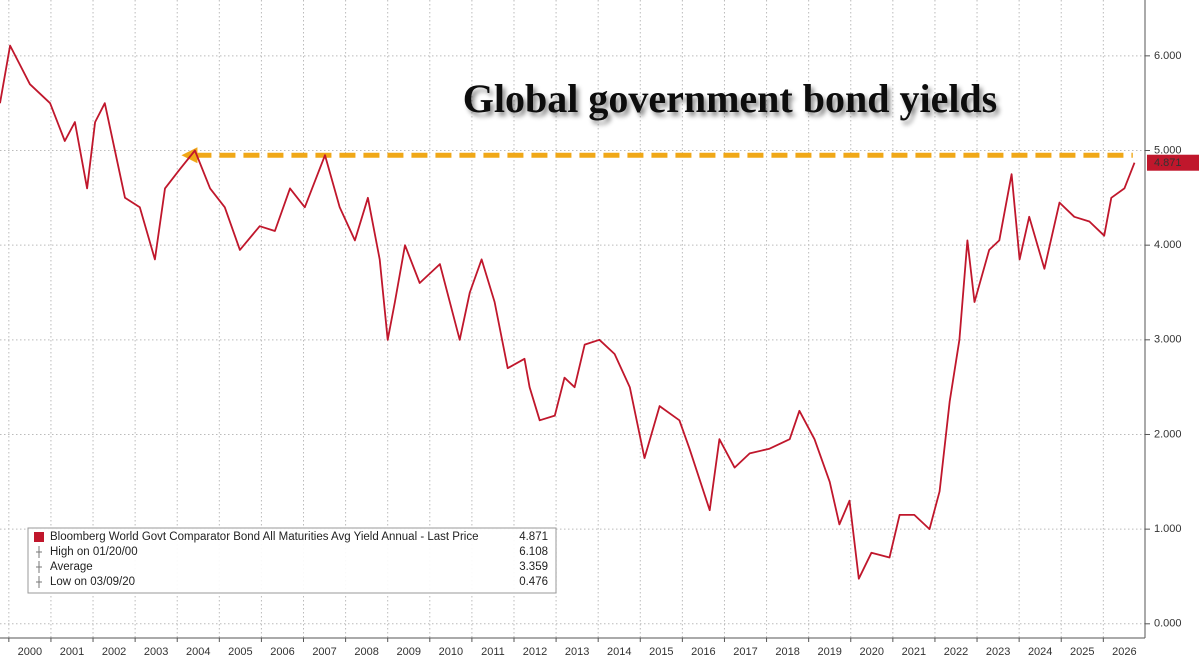  Describe the element at coordinates (1168, 245) in the screenshot. I see `y-tick-label: 4.000` at that location.